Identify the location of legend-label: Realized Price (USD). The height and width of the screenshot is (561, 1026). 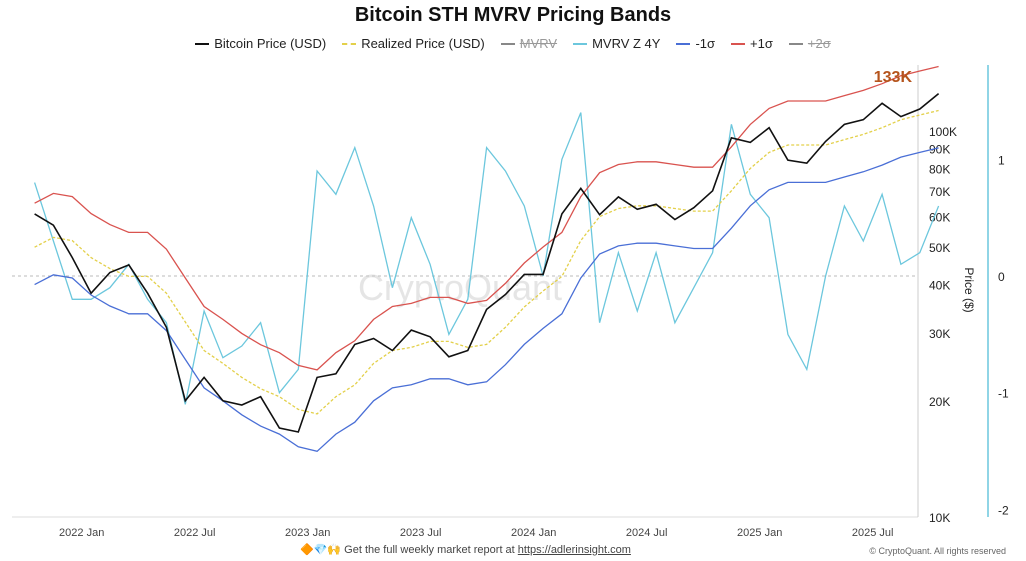
(423, 43).